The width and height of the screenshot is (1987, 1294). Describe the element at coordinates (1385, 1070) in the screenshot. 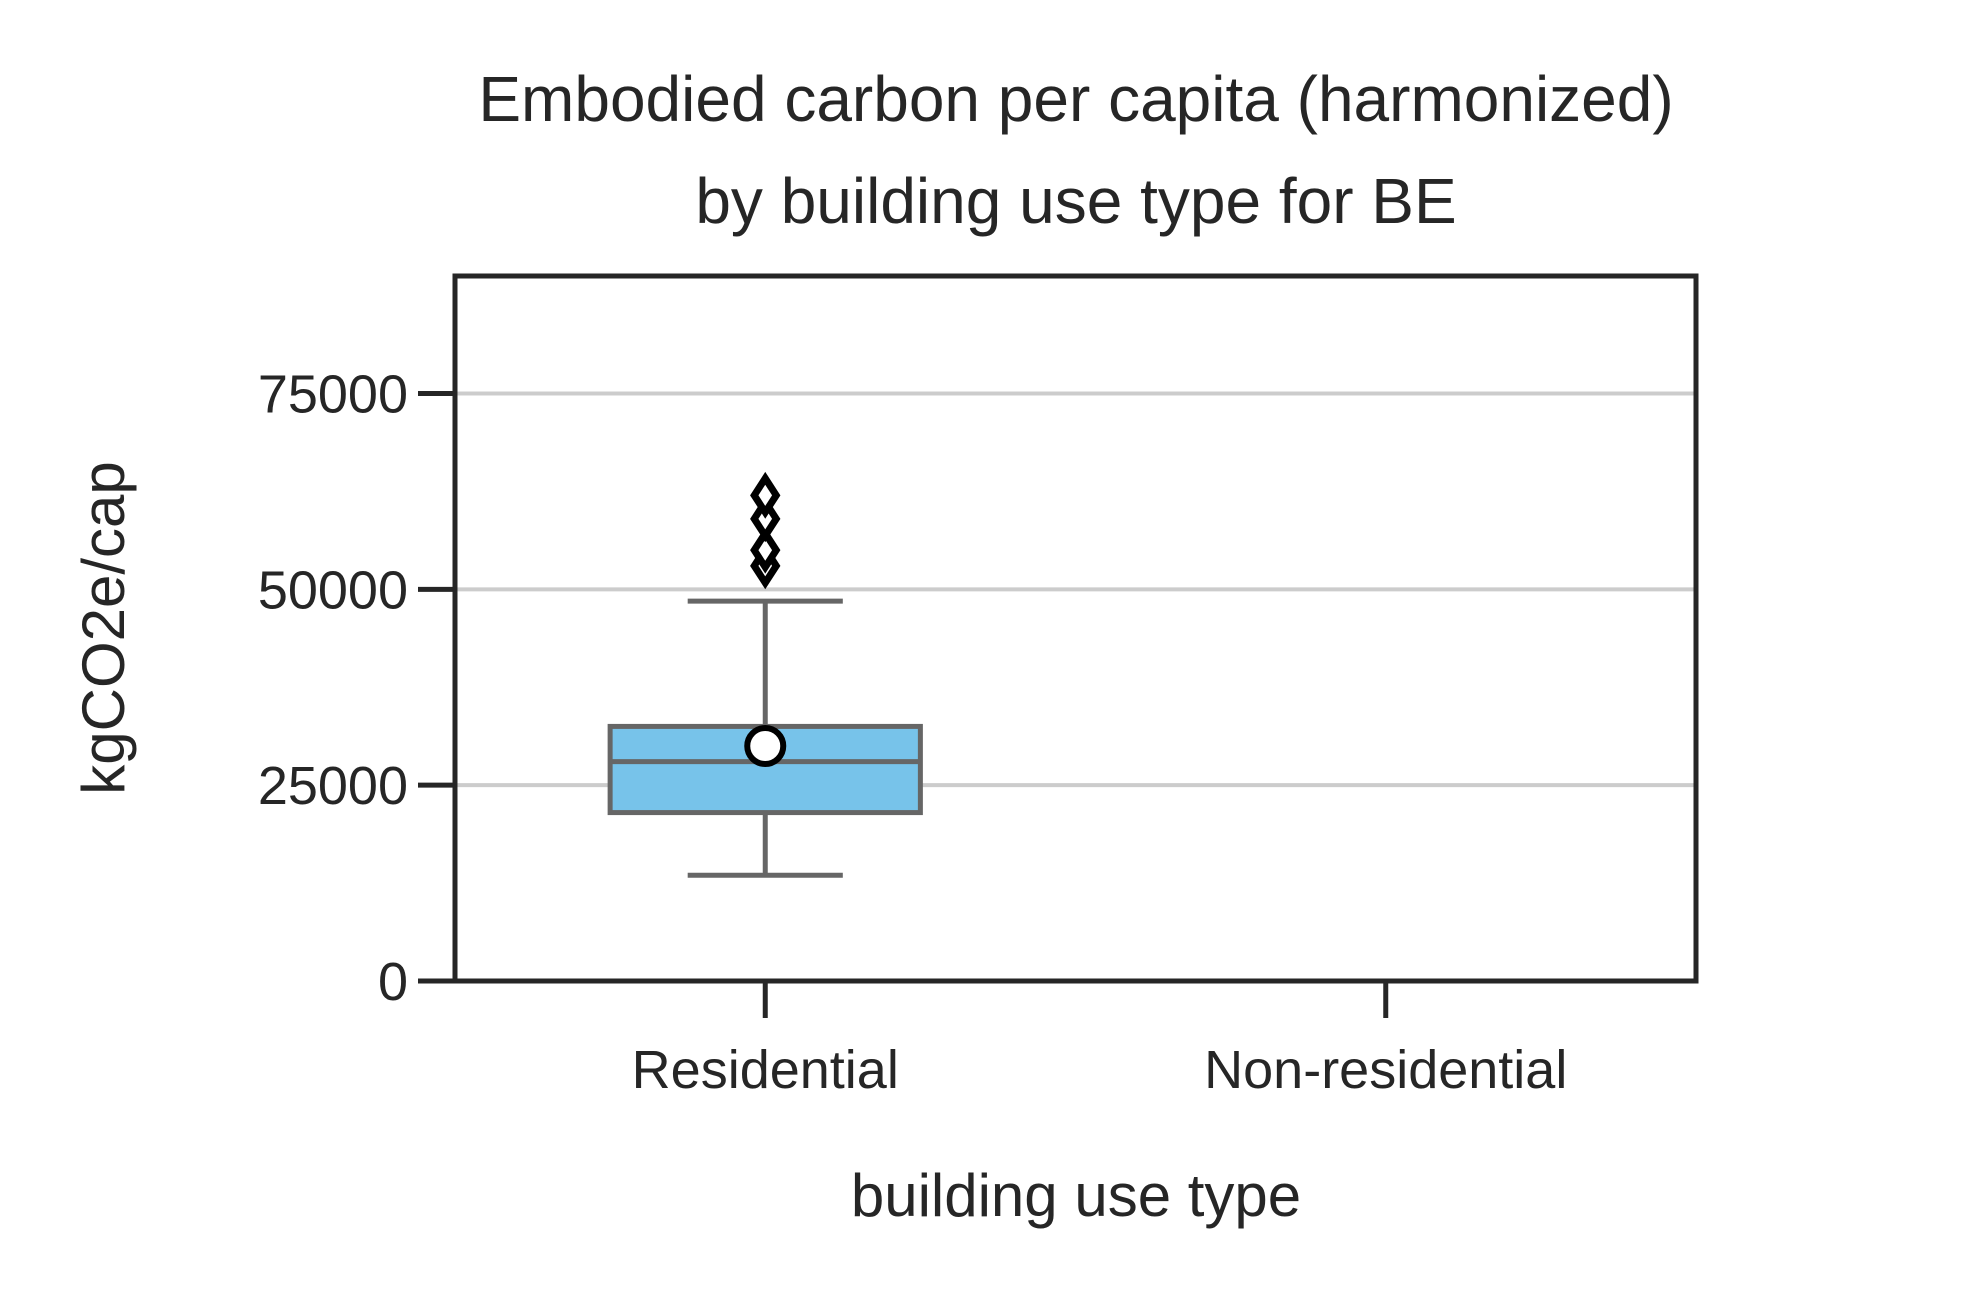

I see `x-tick-label-non-residential: Non-residential` at that location.